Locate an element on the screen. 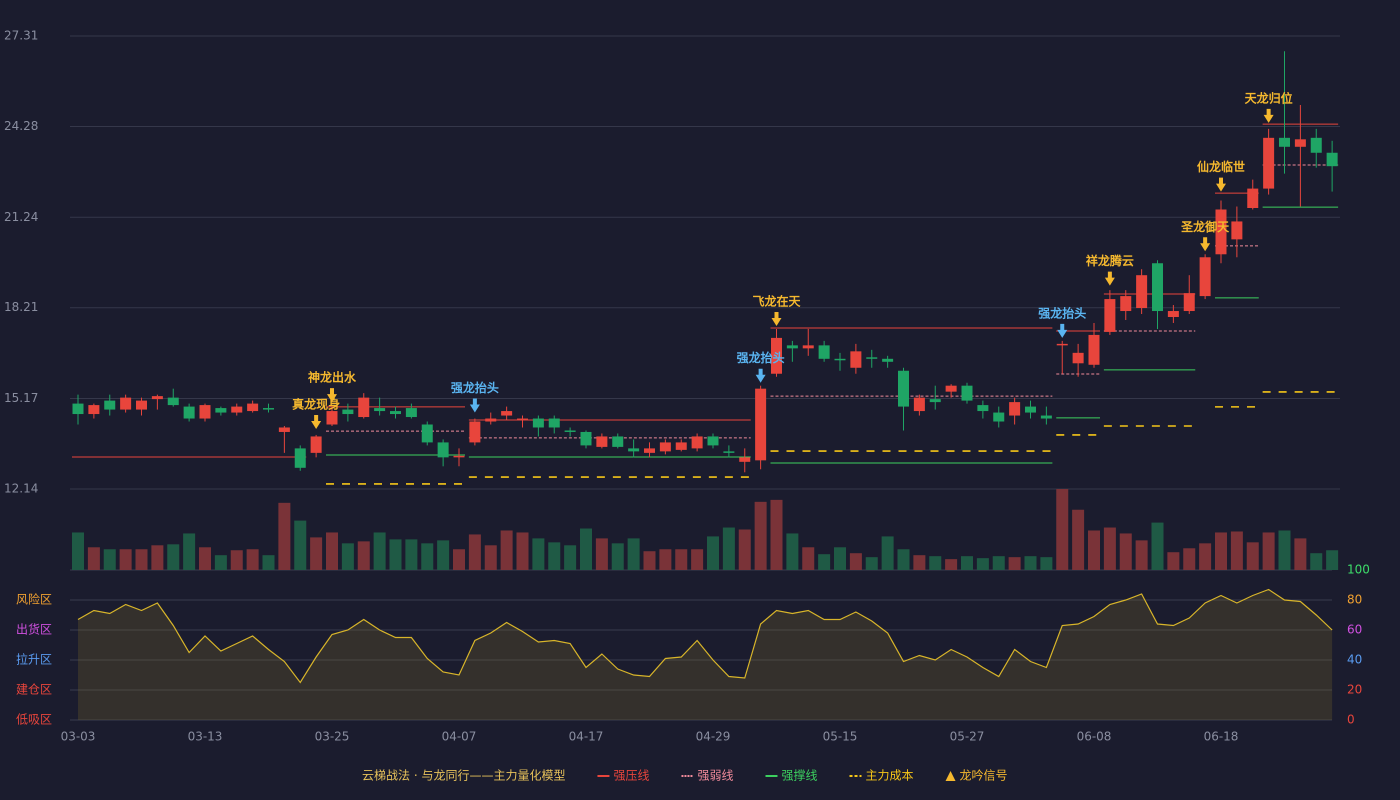  y-tick-label: 24.28 is located at coordinates (21, 126).